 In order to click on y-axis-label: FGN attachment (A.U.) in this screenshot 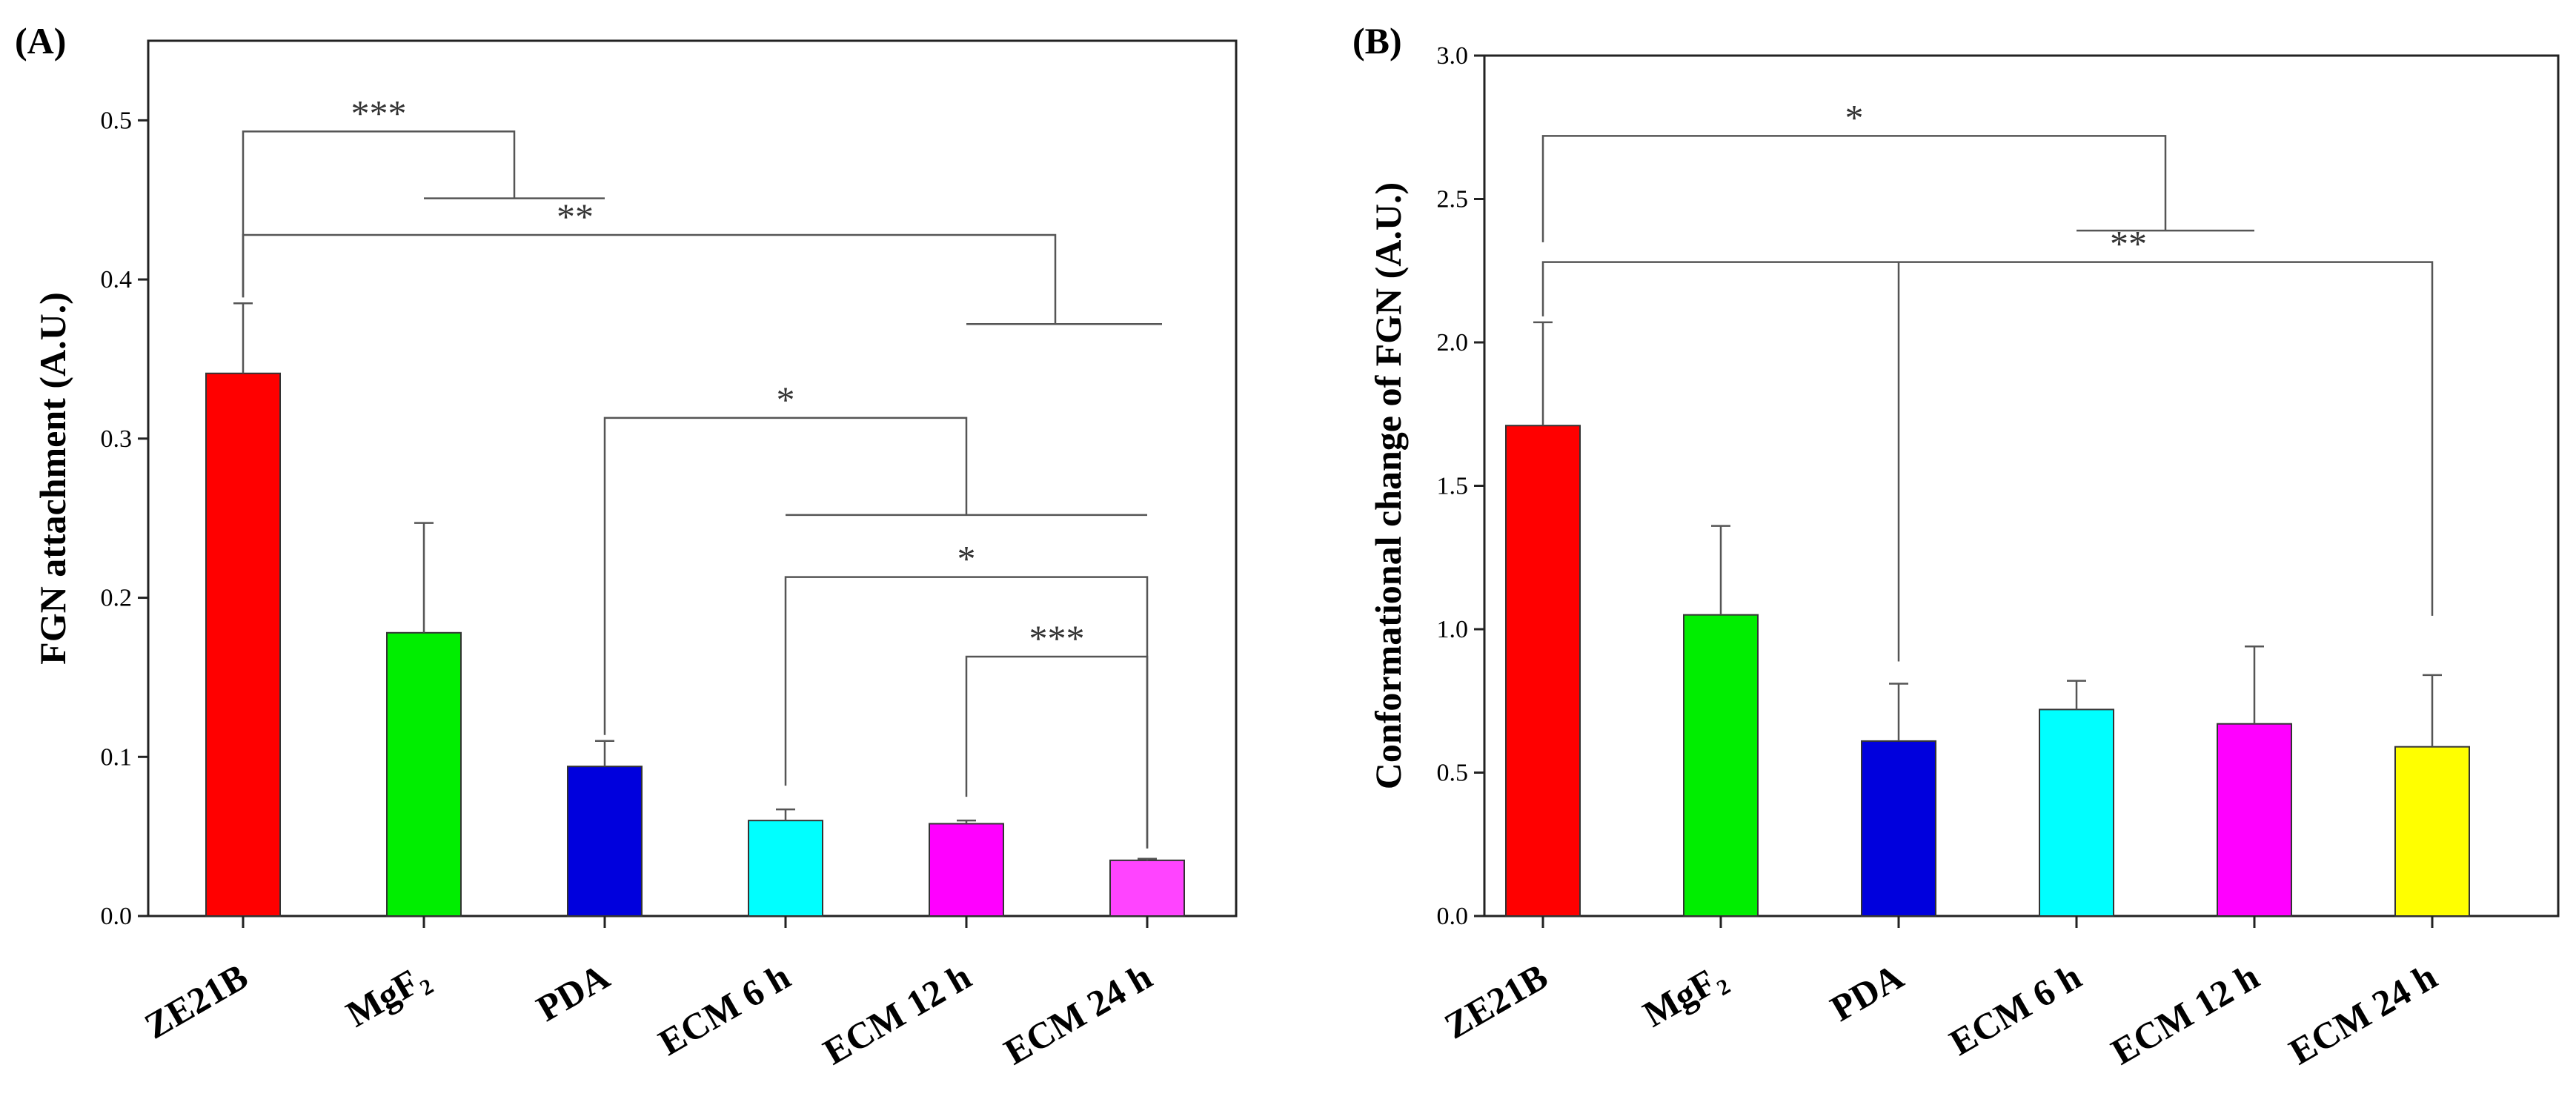, I will do `click(53, 478)`.